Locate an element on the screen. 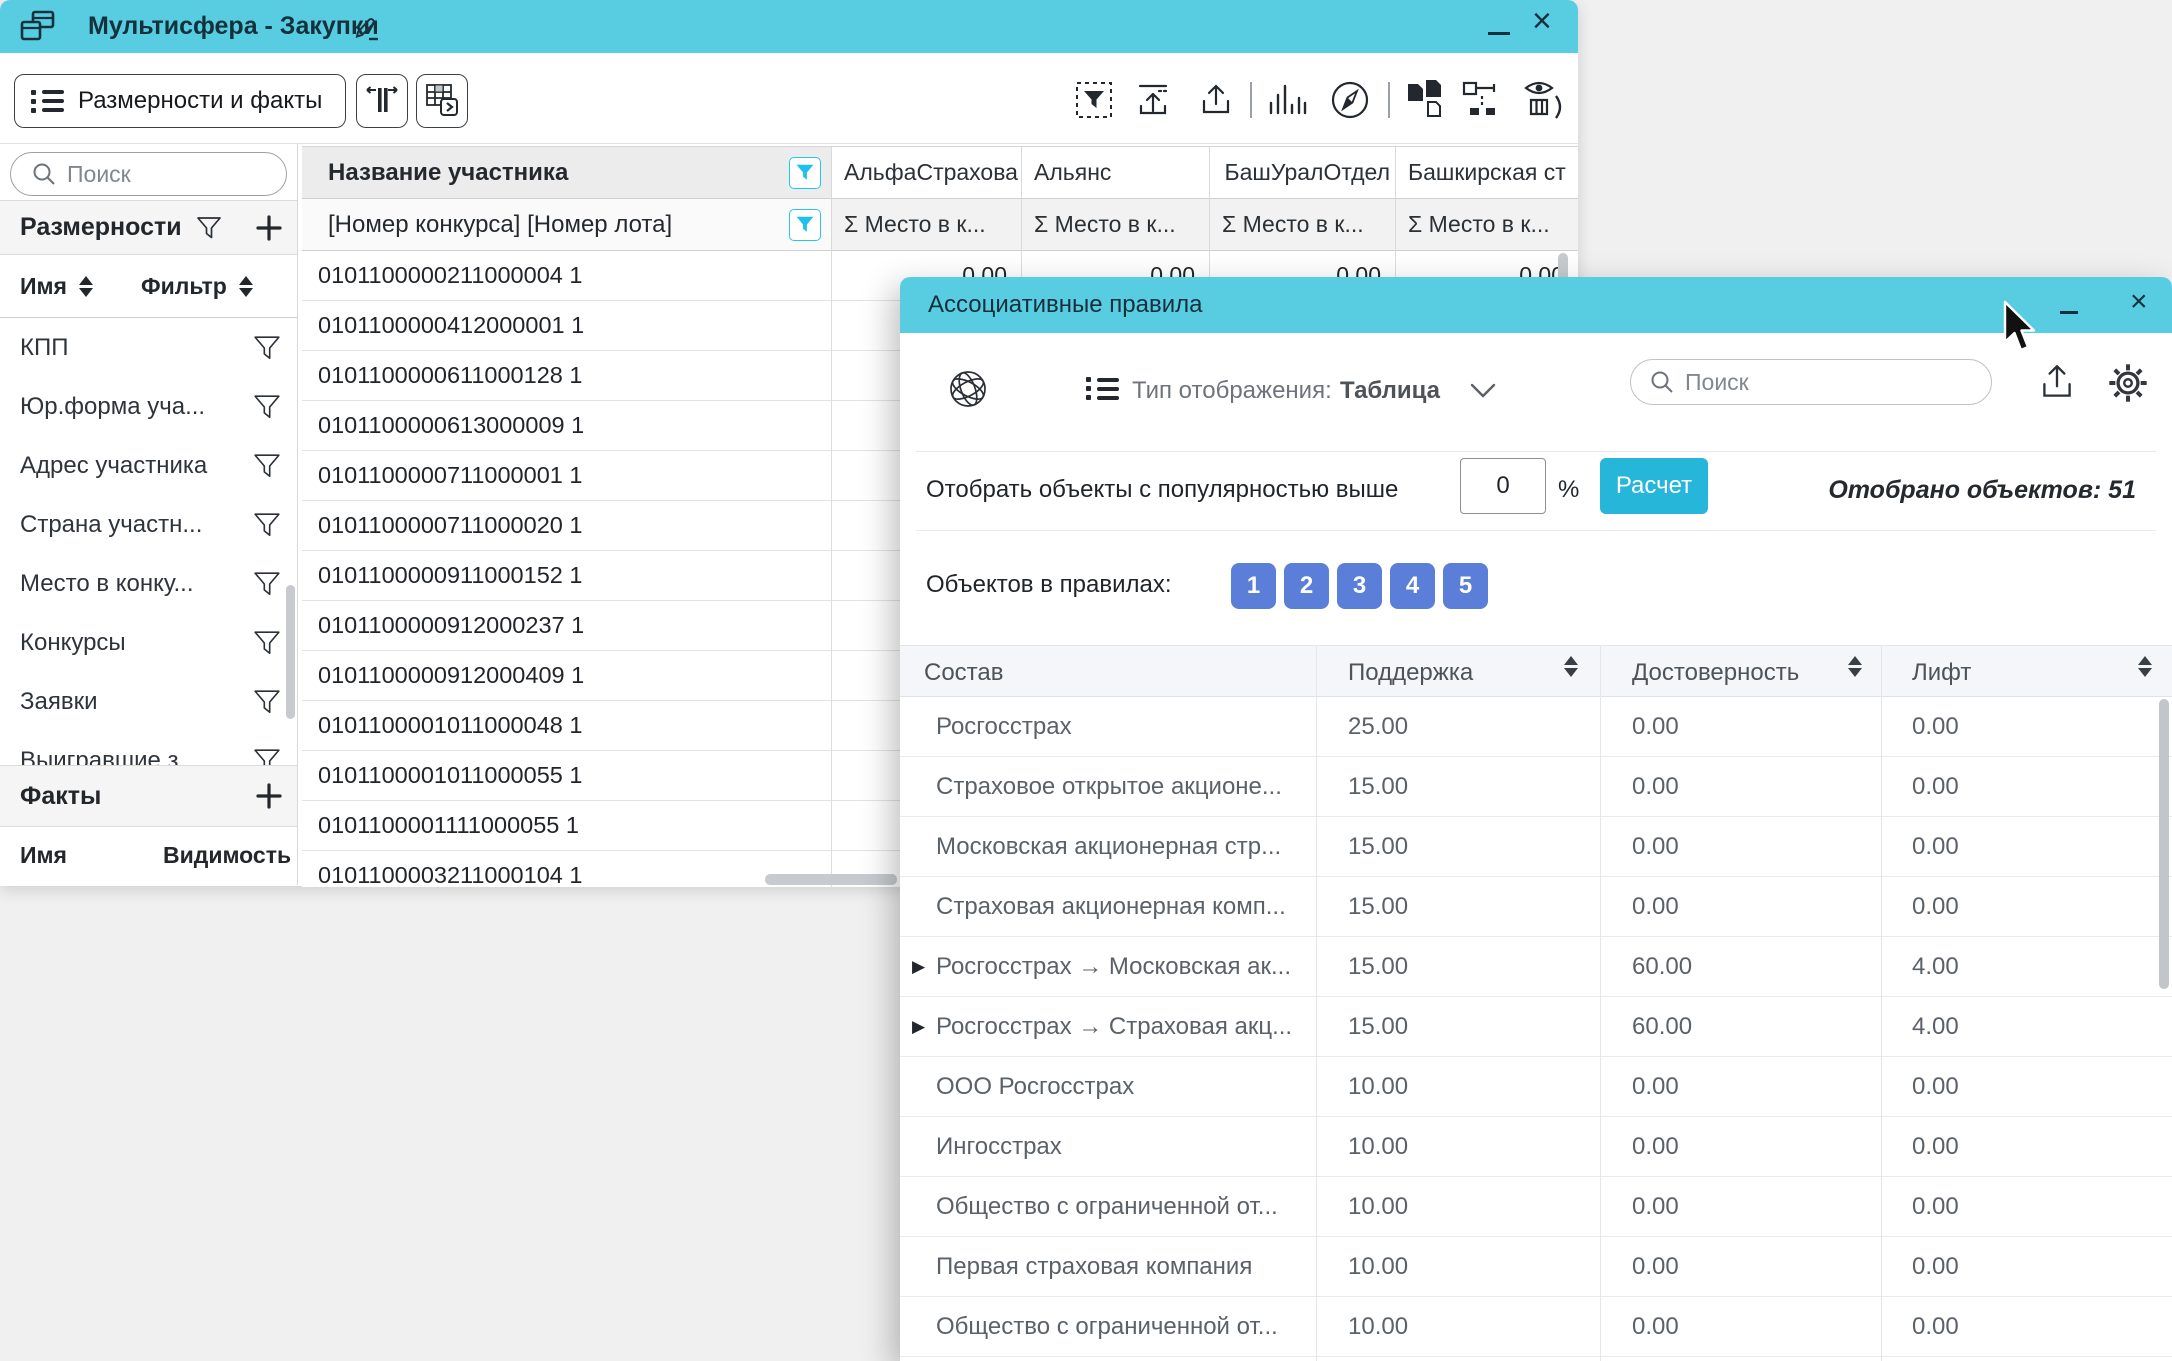 The width and height of the screenshot is (2172, 1361). column-header: БашУралОтдел is located at coordinates (1302, 173).